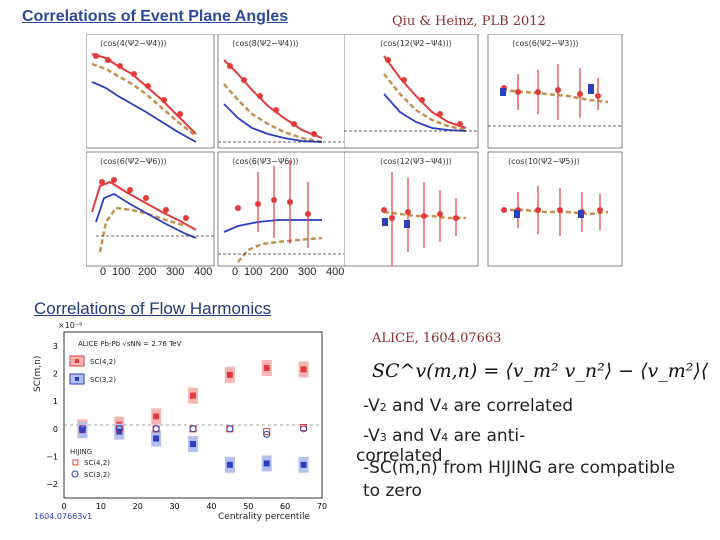  Describe the element at coordinates (55, 346) in the screenshot. I see `y-tick-label: 3` at that location.